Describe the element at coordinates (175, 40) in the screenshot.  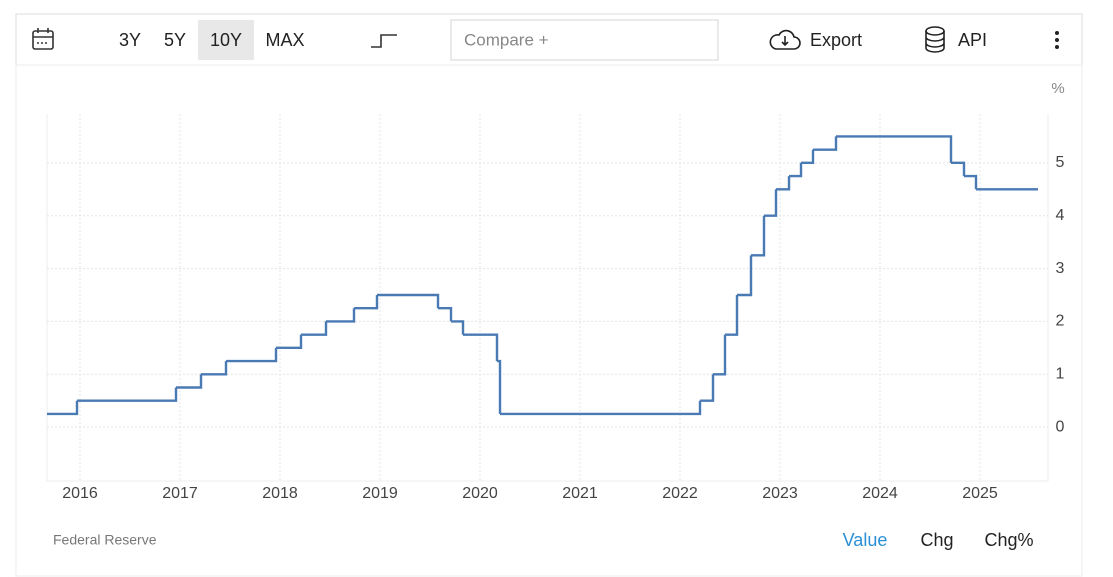
I see `range-button: 5Y` at that location.